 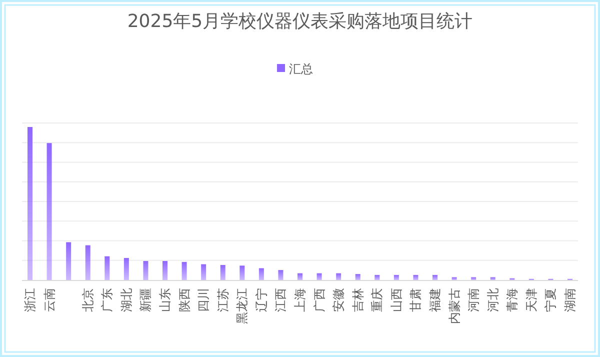 I want to click on x-tick-label: 黑龙江, so click(x=242, y=306).